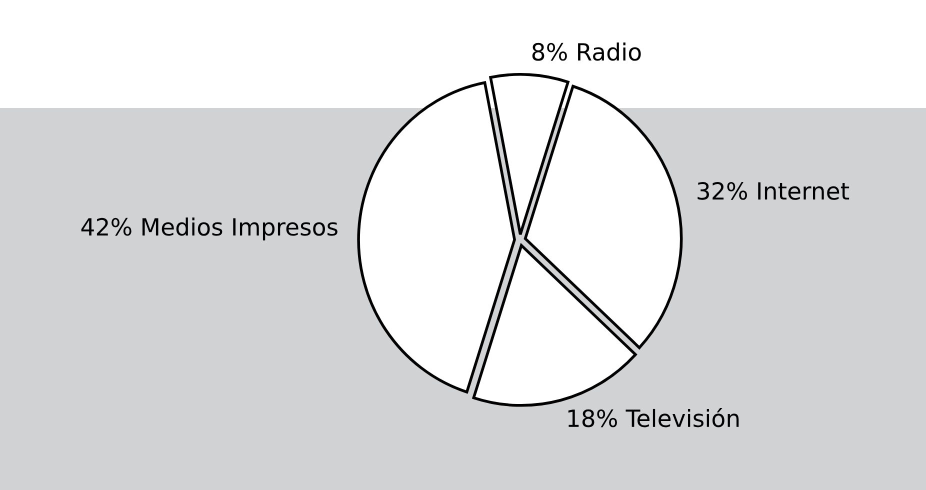 The height and width of the screenshot is (490, 926). What do you see at coordinates (586, 51) in the screenshot?
I see `slice-label: 8% Radio` at bounding box center [586, 51].